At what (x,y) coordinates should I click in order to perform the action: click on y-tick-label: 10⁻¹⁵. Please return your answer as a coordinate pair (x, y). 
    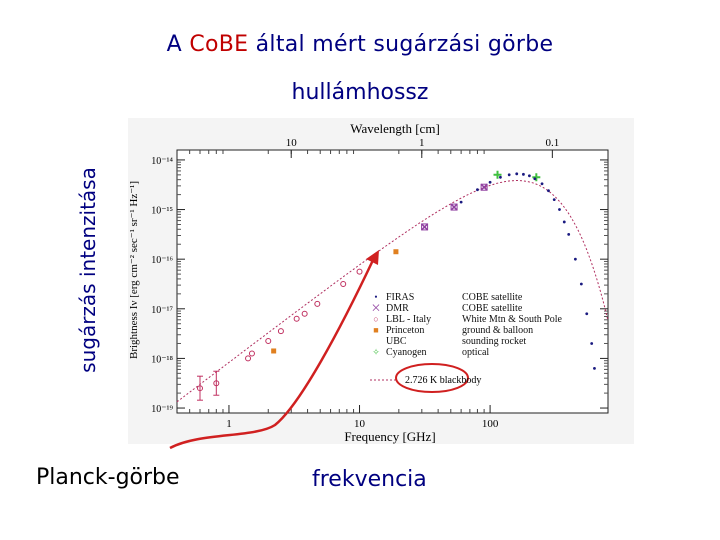
    Looking at the image, I should click on (162, 211).